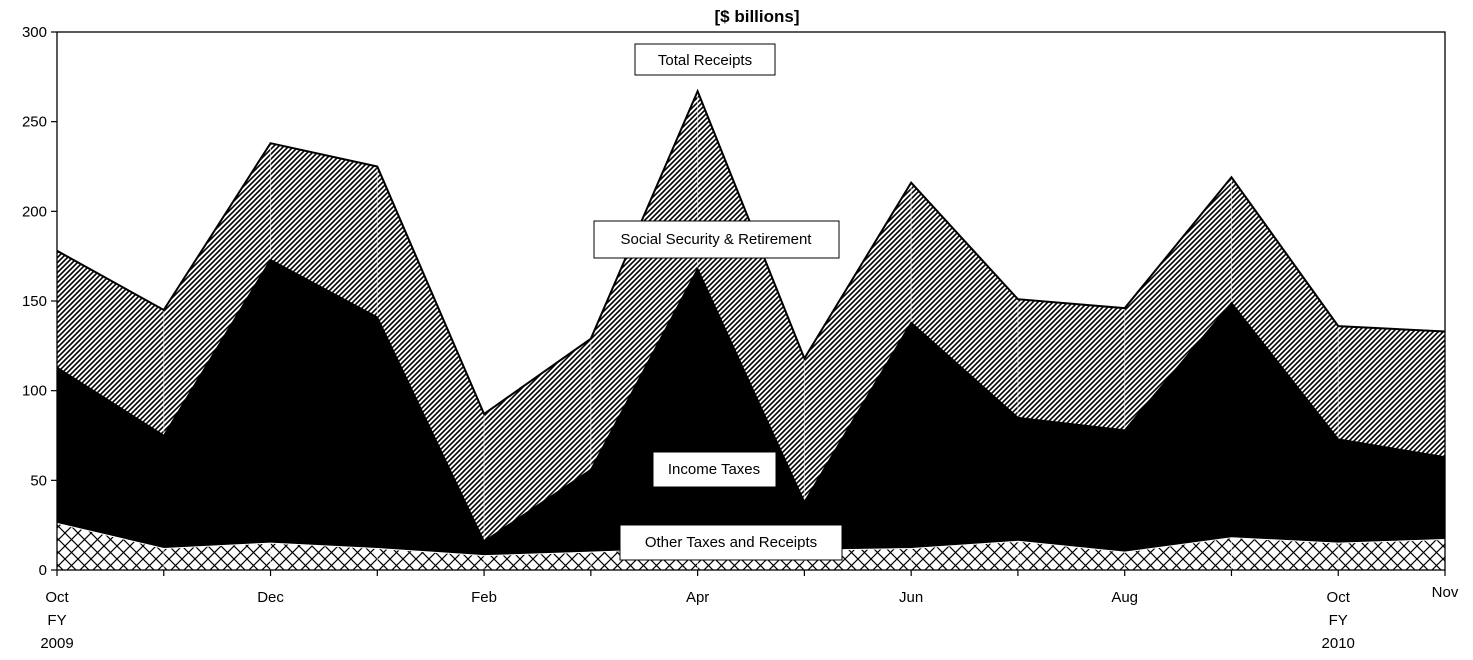 Image resolution: width=1473 pixels, height=660 pixels. I want to click on y-tick-label: 50, so click(38, 480).